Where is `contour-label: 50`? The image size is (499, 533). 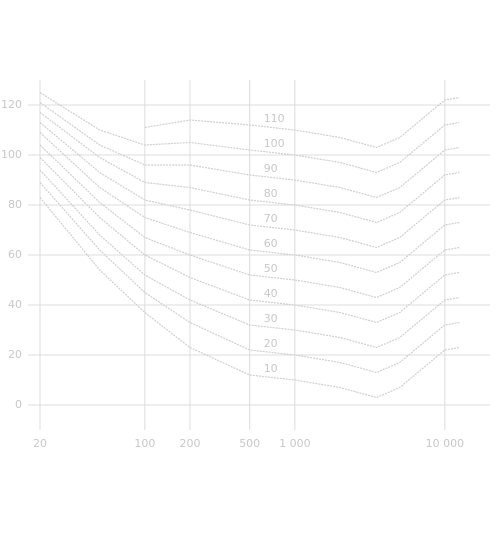
contour-label: 50 is located at coordinates (271, 268).